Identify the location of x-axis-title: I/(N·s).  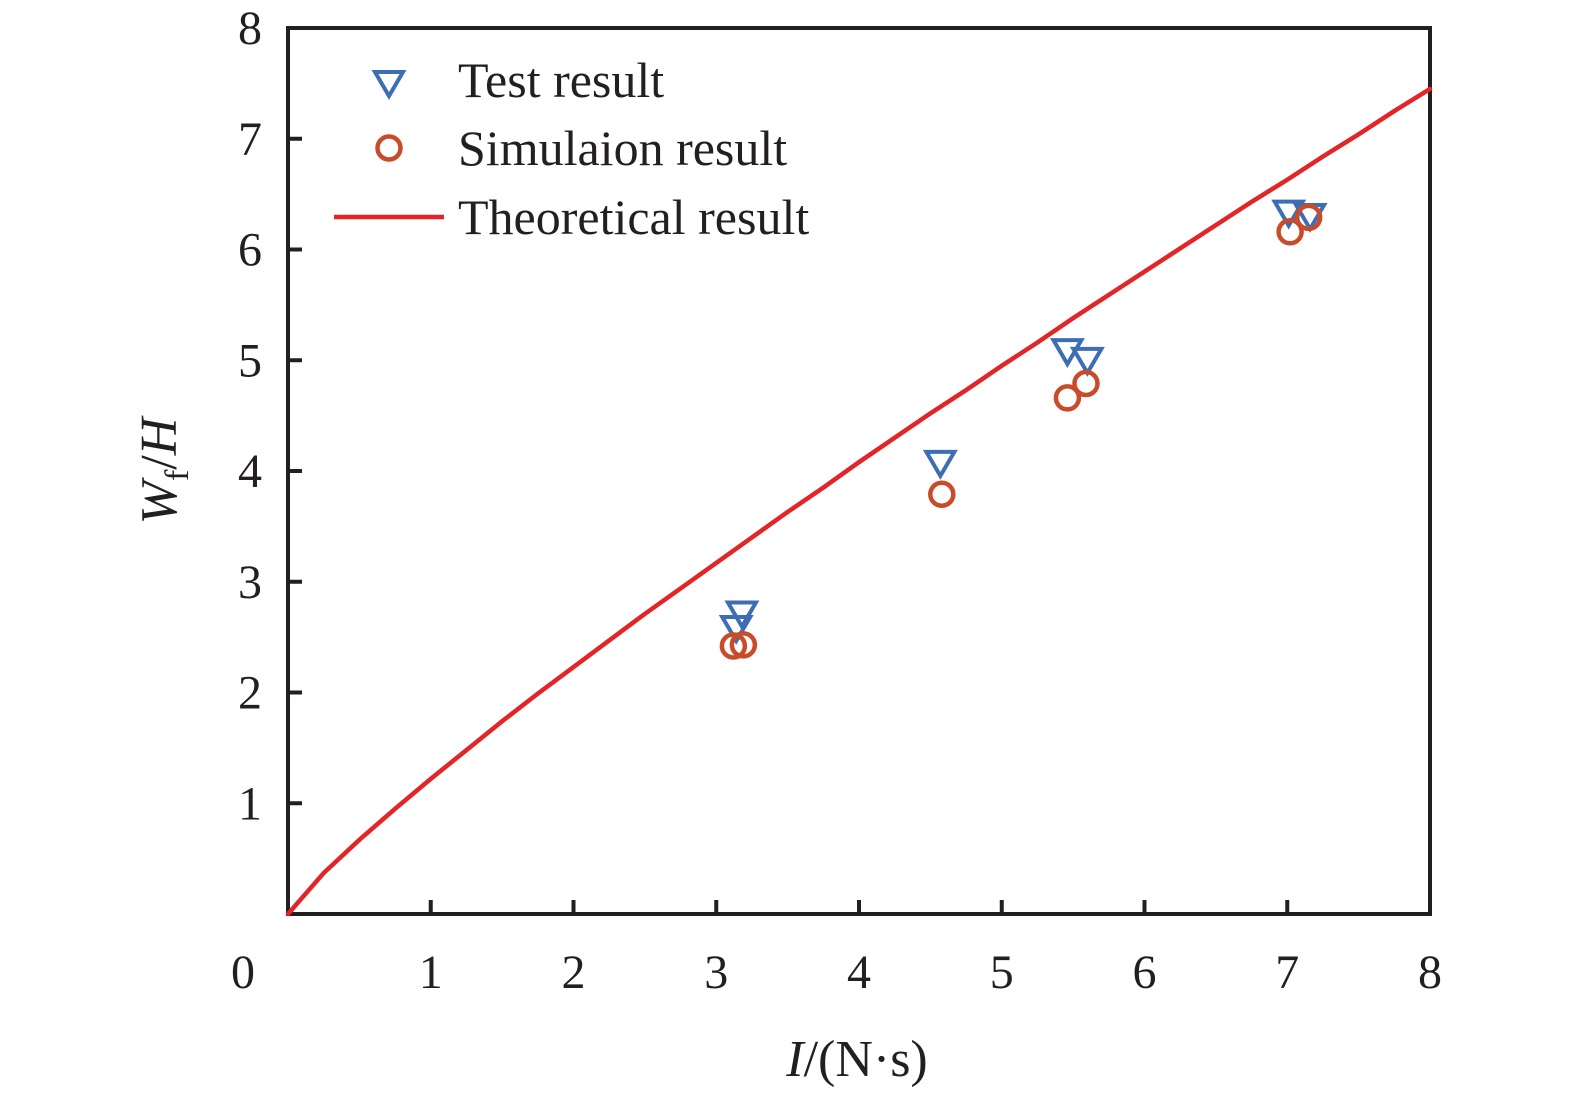
(856, 1059).